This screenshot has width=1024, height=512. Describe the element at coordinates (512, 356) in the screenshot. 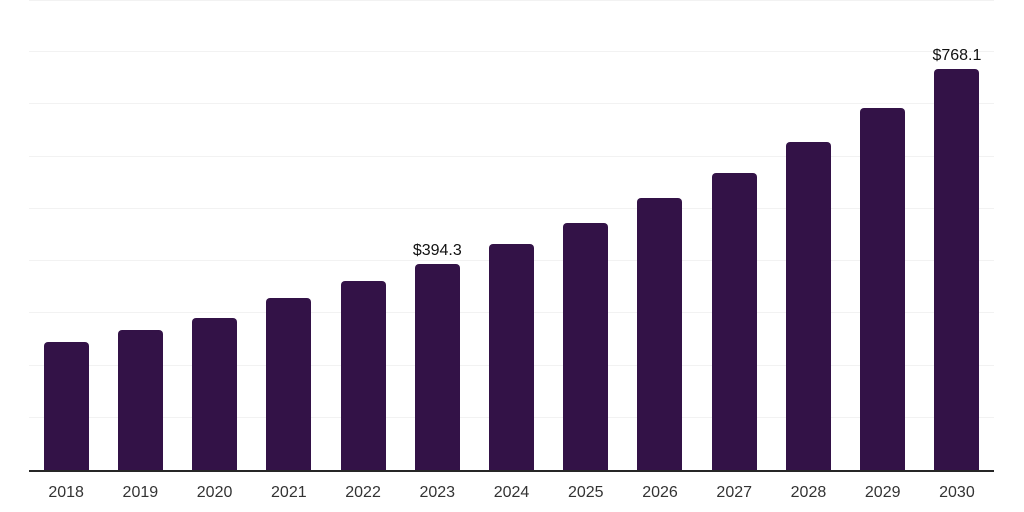

I see `bar-2024` at that location.